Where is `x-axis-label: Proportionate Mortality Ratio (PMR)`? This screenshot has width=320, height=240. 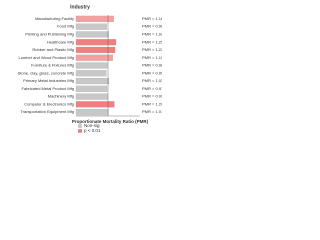
x-axis-label: Proportionate Mortality Ratio (PMR) is located at coordinates (110, 121).